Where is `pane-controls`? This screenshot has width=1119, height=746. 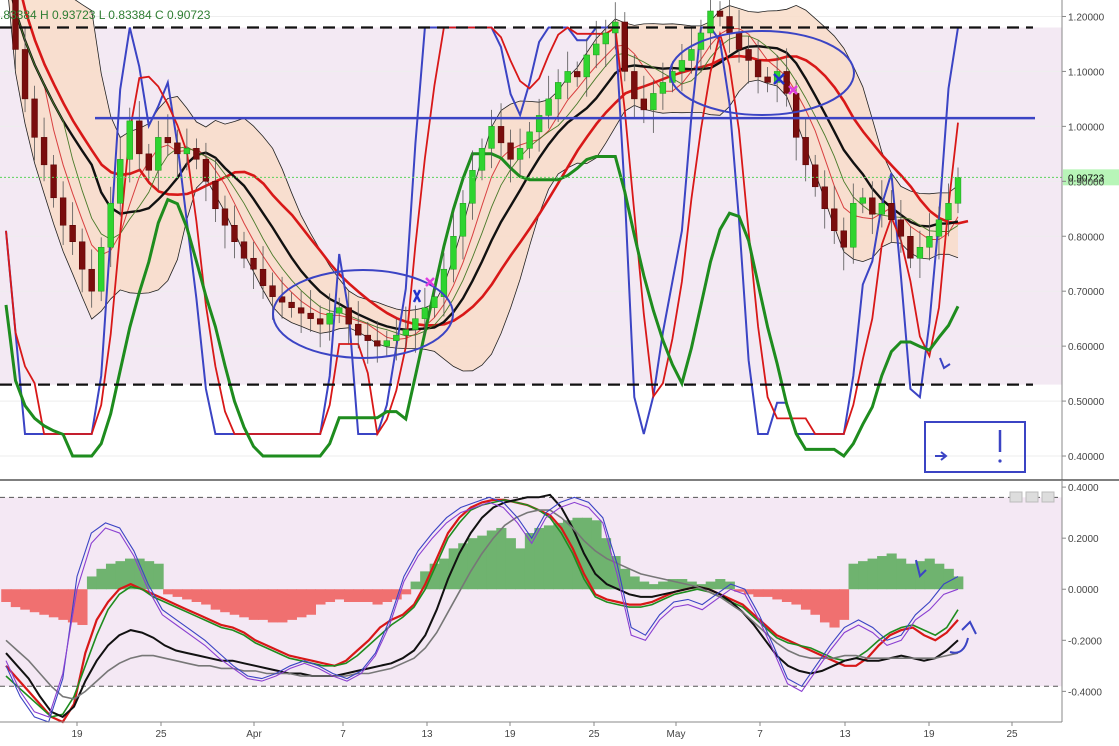
pane-controls is located at coordinates (1032, 497).